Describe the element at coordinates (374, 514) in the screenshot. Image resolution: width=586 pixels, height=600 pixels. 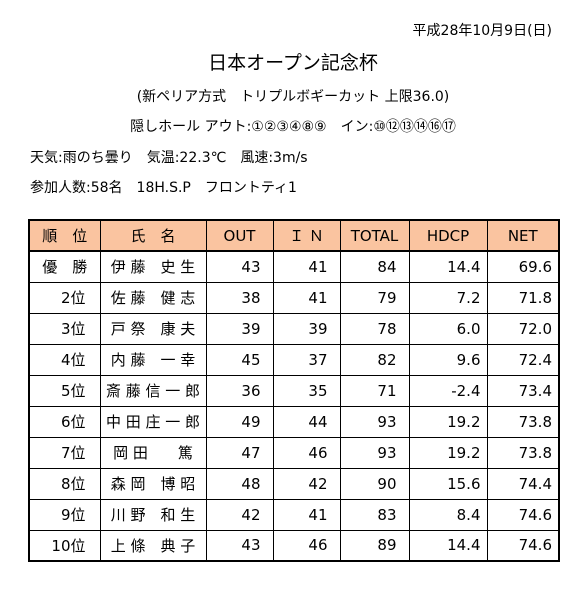
I see `cell-total: 83` at that location.